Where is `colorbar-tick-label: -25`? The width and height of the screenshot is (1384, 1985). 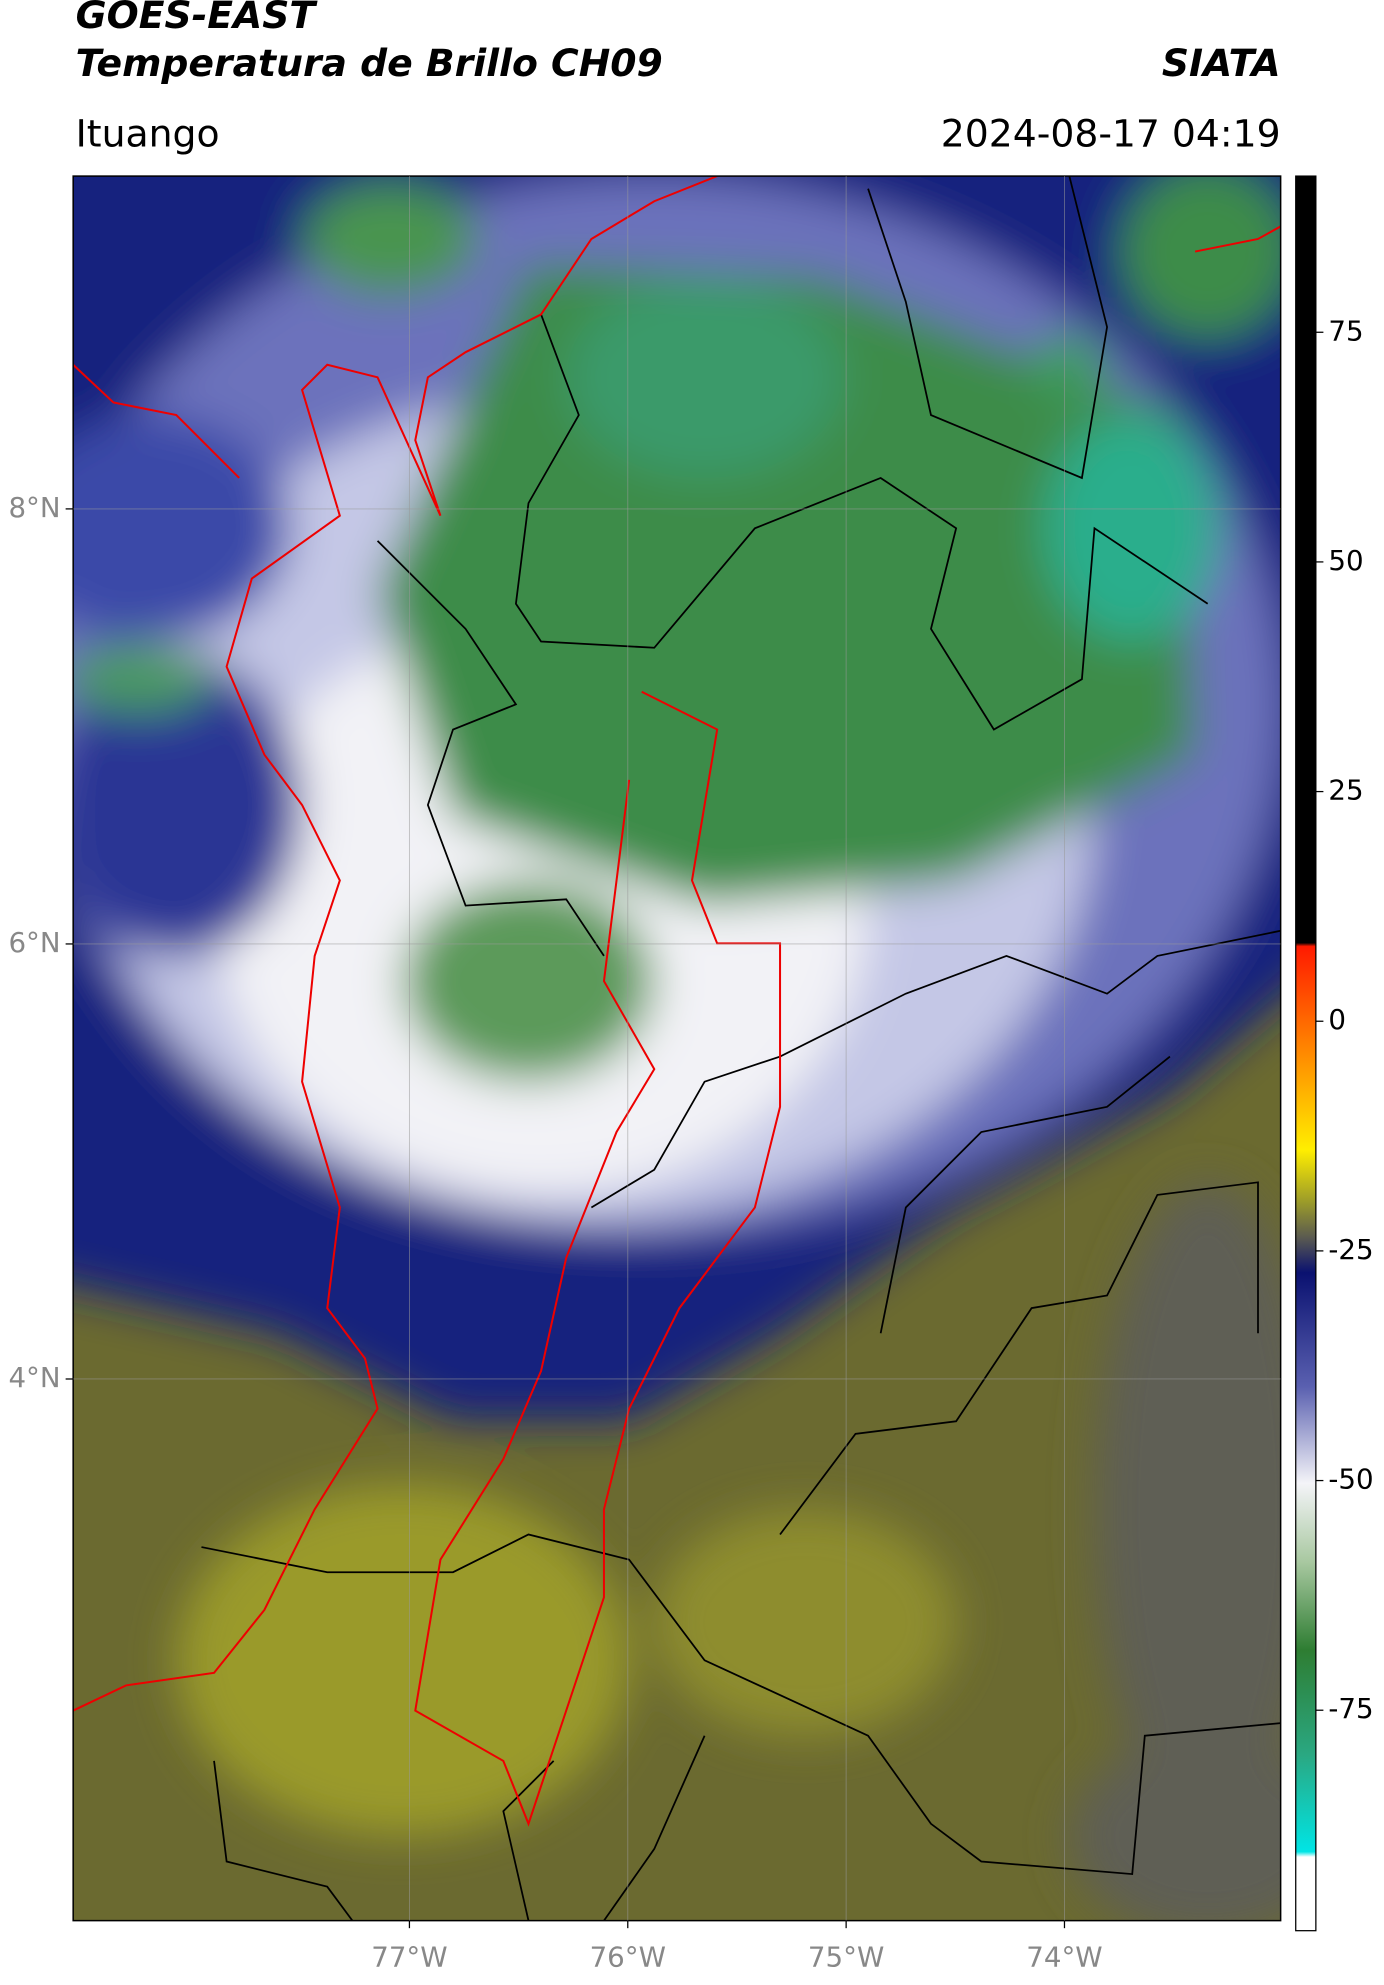 colorbar-tick-label: -25 is located at coordinates (1350, 1249).